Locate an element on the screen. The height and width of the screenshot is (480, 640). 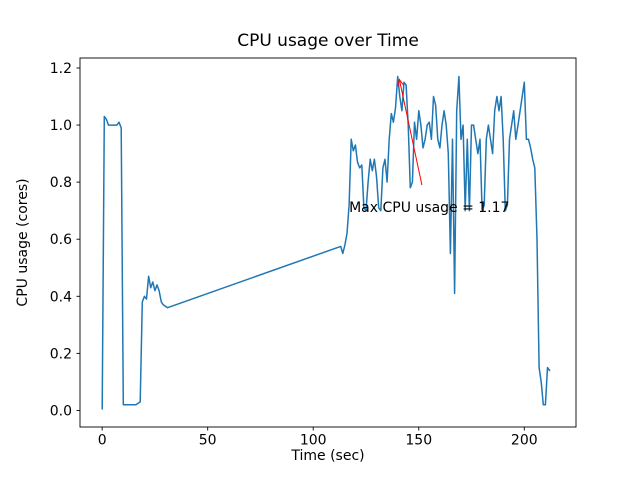
x-tick-label: 50 is located at coordinates (208, 441).